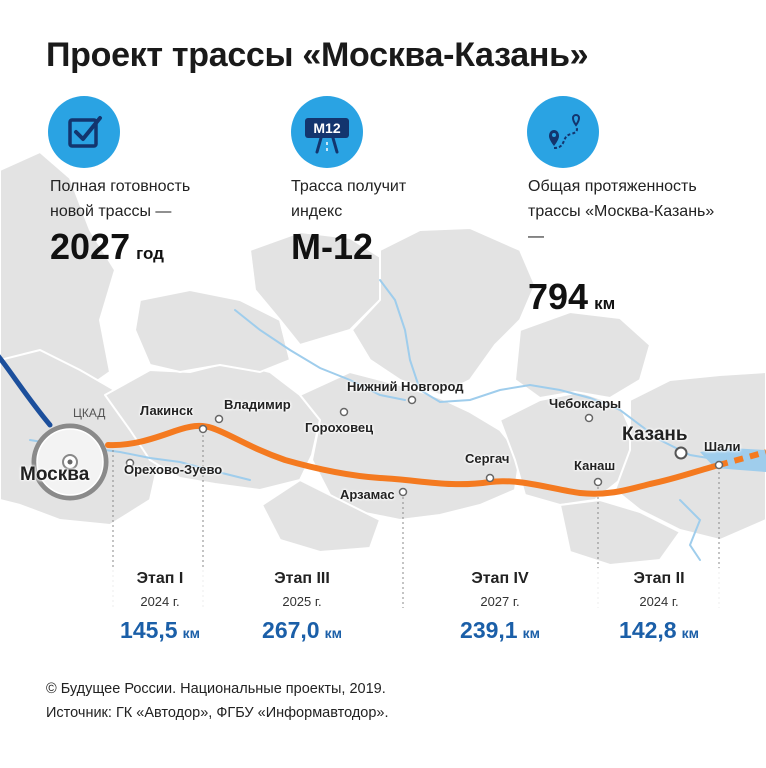 This screenshot has width=766, height=768. Describe the element at coordinates (620, 532) in the screenshot. I see `region-ulyanovsk` at that location.